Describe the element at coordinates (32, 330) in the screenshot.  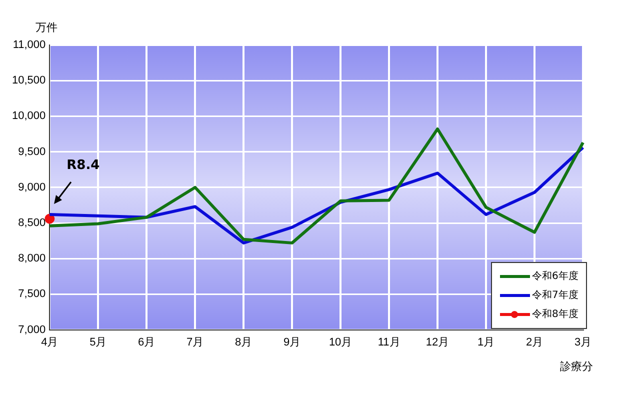
I see `y-tick-label: 7,000` at that location.